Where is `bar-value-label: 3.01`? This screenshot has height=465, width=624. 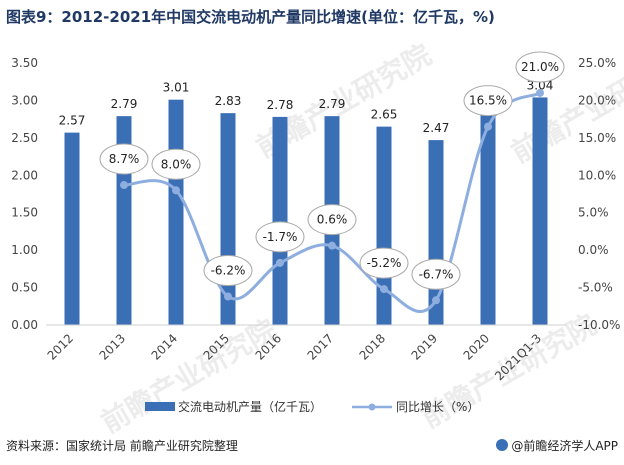
bar-value-label: 3.01 is located at coordinates (176, 88).